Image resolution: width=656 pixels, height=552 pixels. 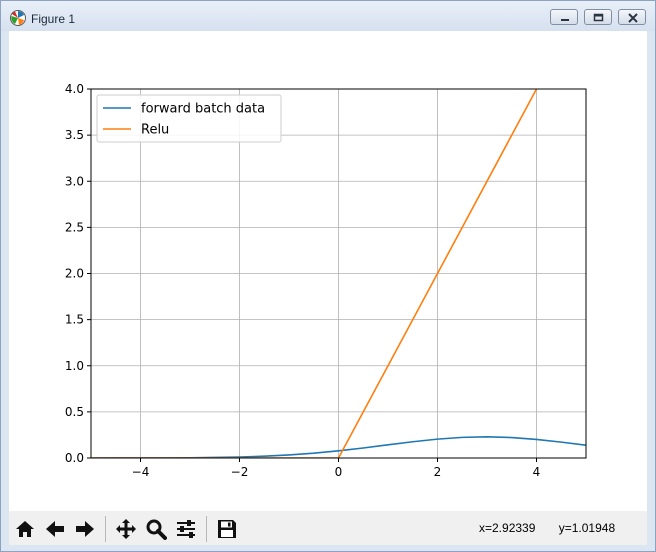 What do you see at coordinates (141, 472) in the screenshot?
I see `x-tick-label: −4` at bounding box center [141, 472].